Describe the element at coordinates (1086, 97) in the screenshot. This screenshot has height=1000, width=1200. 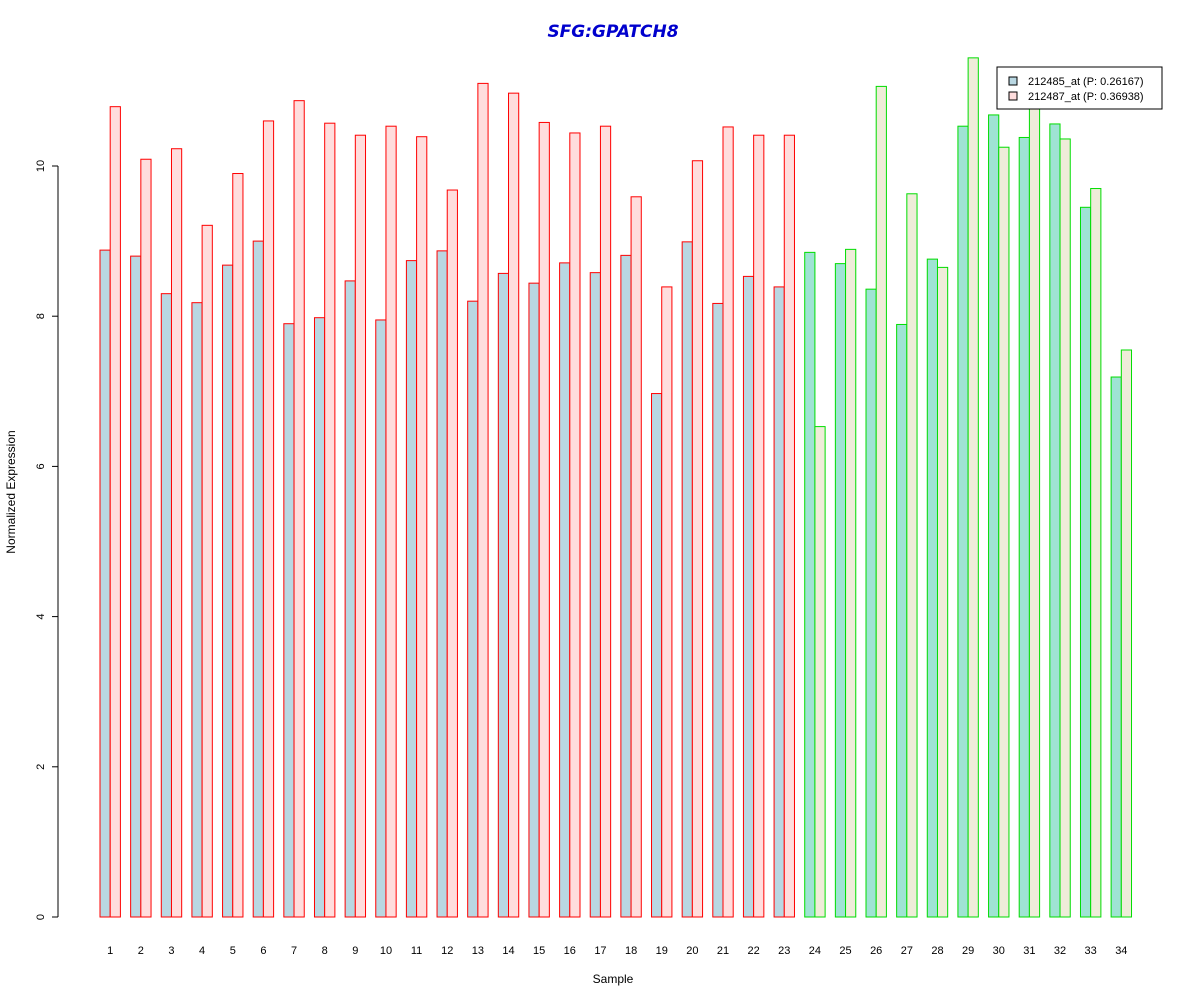
I see `legend-label-series-2: 212487_at (P: 0.36938)` at that location.